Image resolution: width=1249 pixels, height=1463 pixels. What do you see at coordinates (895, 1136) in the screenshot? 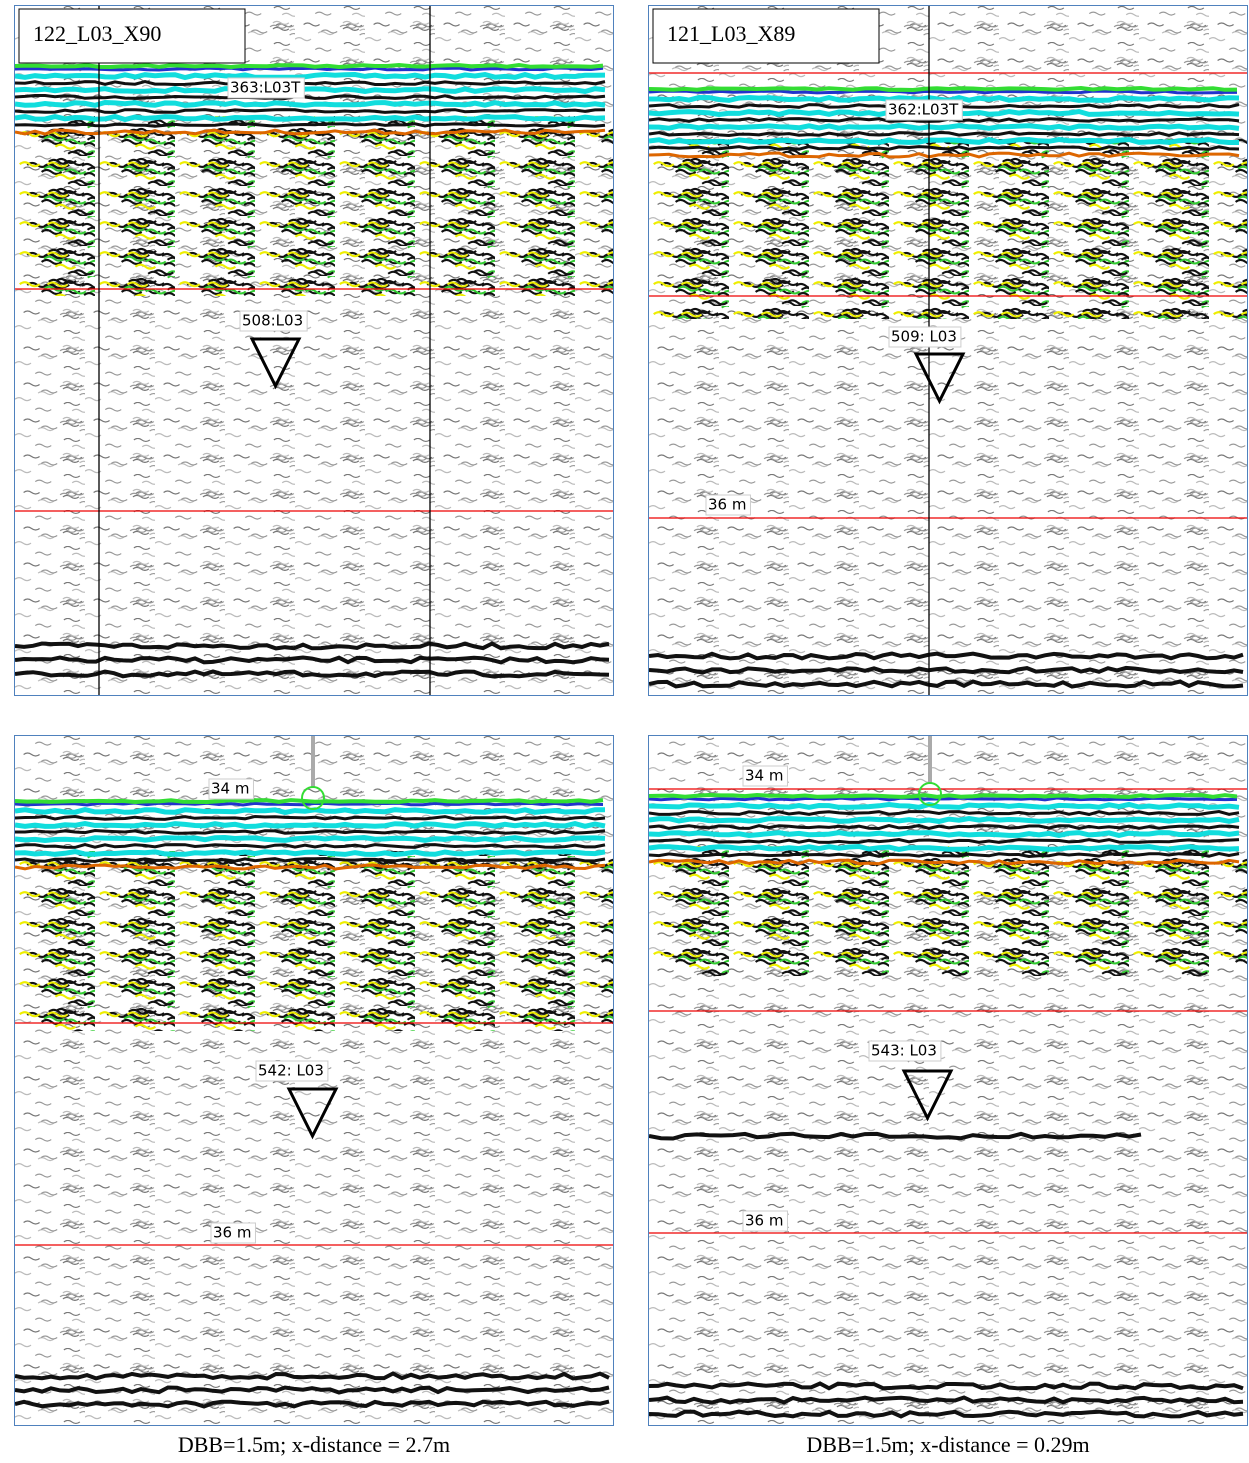
I see `reflector` at bounding box center [895, 1136].